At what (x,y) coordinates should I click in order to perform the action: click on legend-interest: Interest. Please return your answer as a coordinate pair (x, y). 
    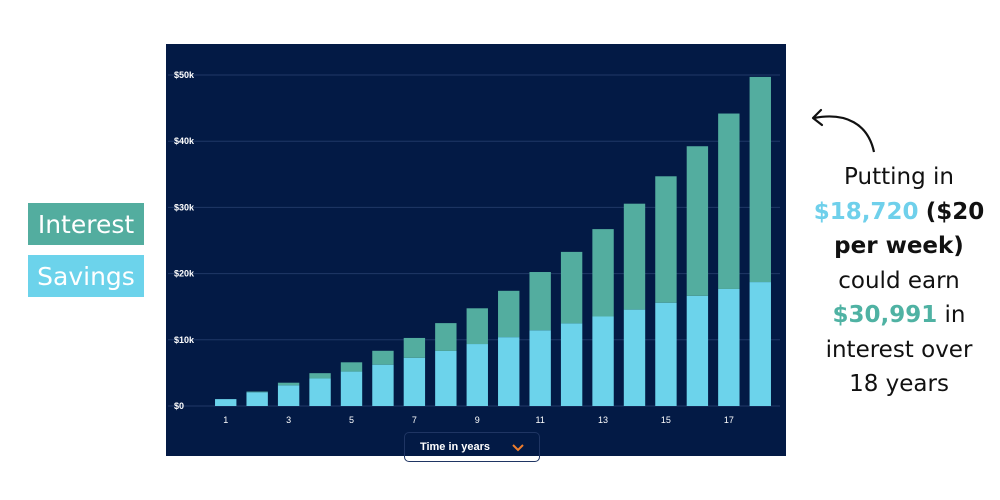
    Looking at the image, I should click on (86, 224).